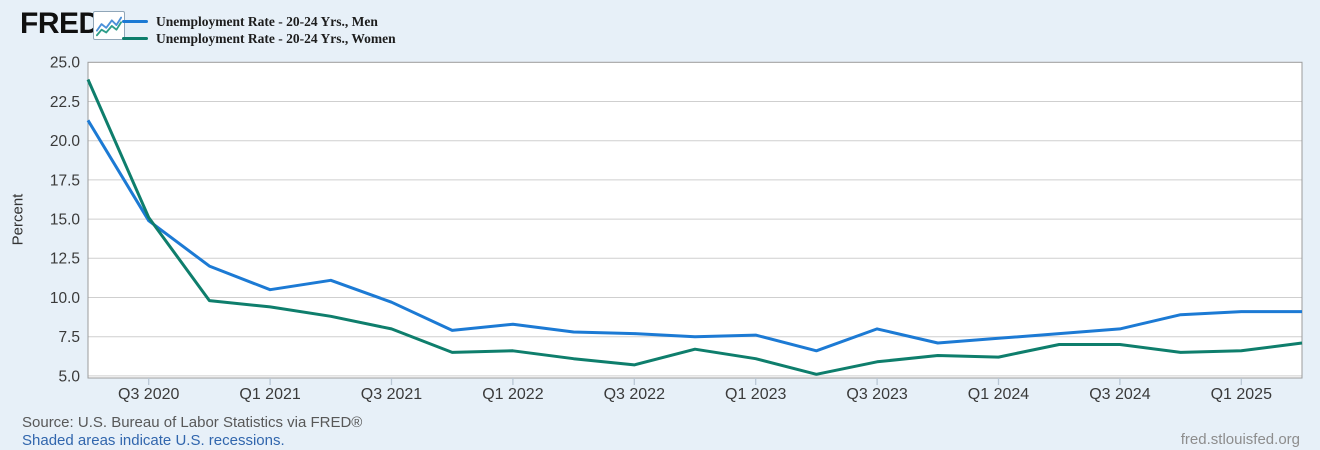 The height and width of the screenshot is (450, 1320). Describe the element at coordinates (69, 376) in the screenshot. I see `y-tick-label: 5.0` at that location.